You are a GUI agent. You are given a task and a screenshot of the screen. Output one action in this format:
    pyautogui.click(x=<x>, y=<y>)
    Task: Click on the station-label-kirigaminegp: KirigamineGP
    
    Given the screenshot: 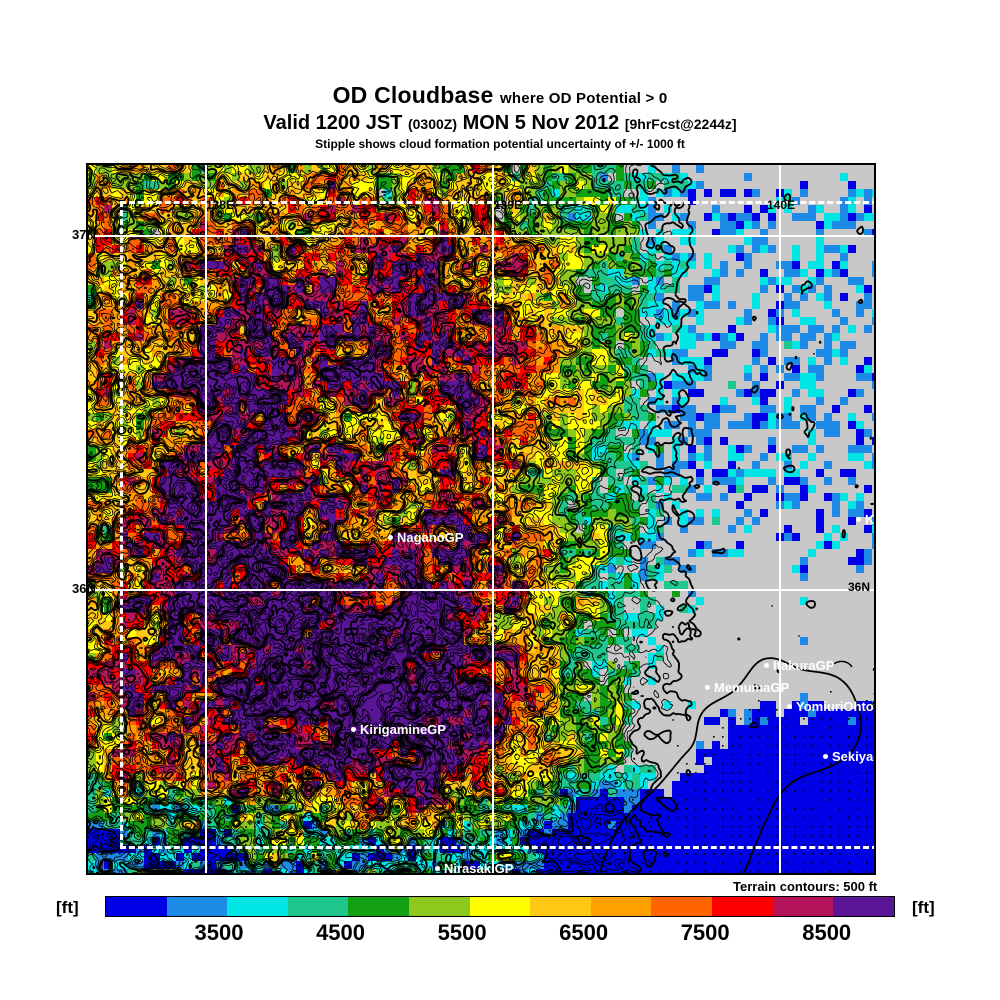 What is the action you would take?
    pyautogui.click(x=398, y=729)
    